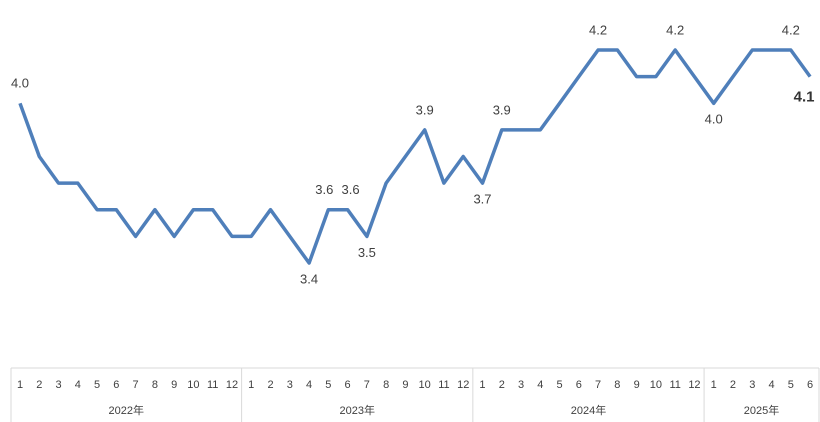 This screenshot has height=422, width=820. What do you see at coordinates (482, 199) in the screenshot?
I see `data-label: 3.7` at bounding box center [482, 199].